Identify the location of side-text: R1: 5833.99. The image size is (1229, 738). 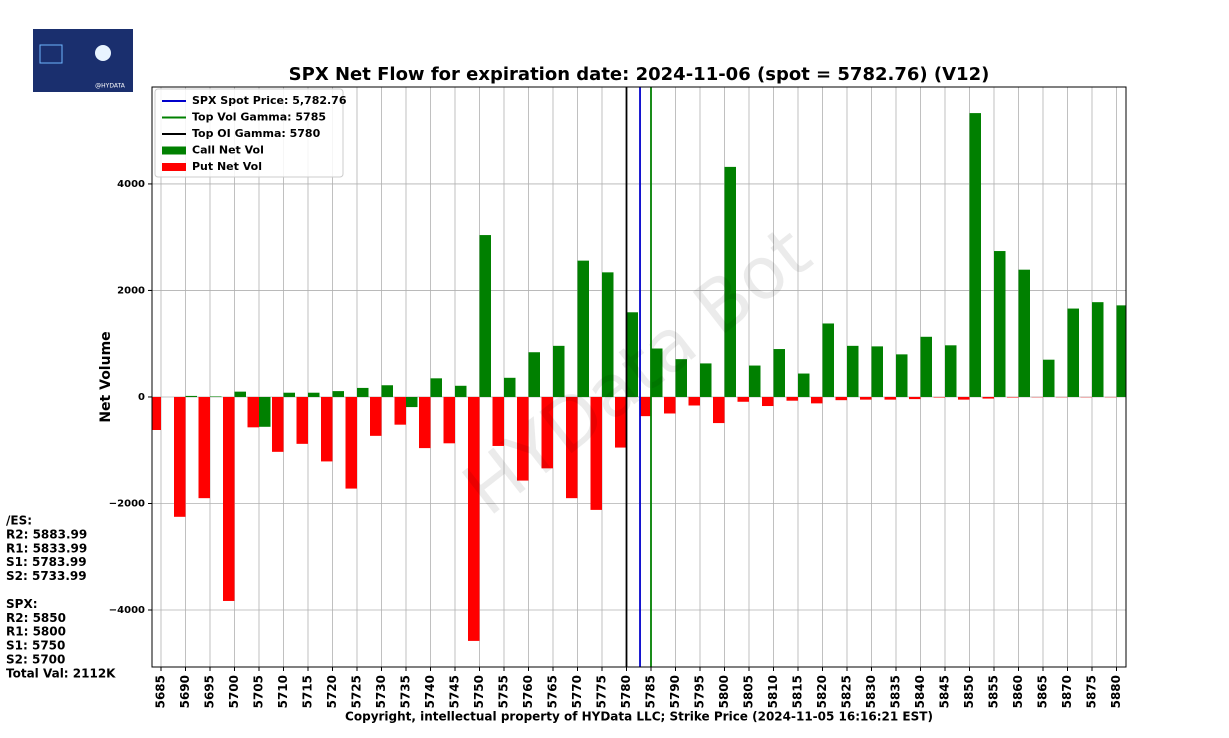
(46, 548).